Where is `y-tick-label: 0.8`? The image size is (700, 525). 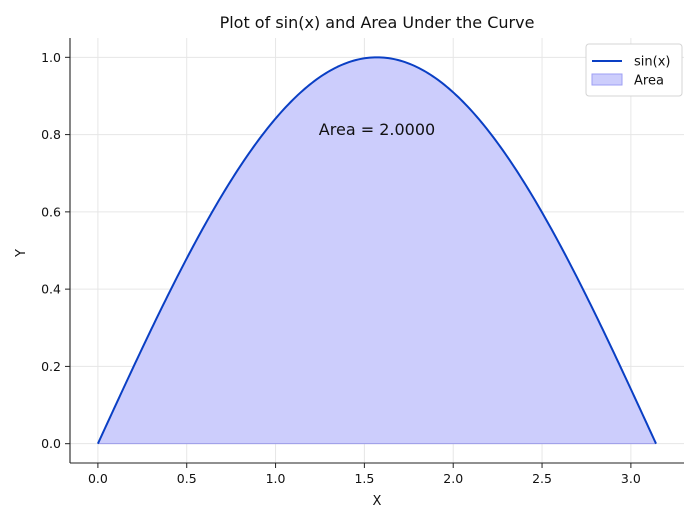
y-tick-label: 0.8 is located at coordinates (51, 134).